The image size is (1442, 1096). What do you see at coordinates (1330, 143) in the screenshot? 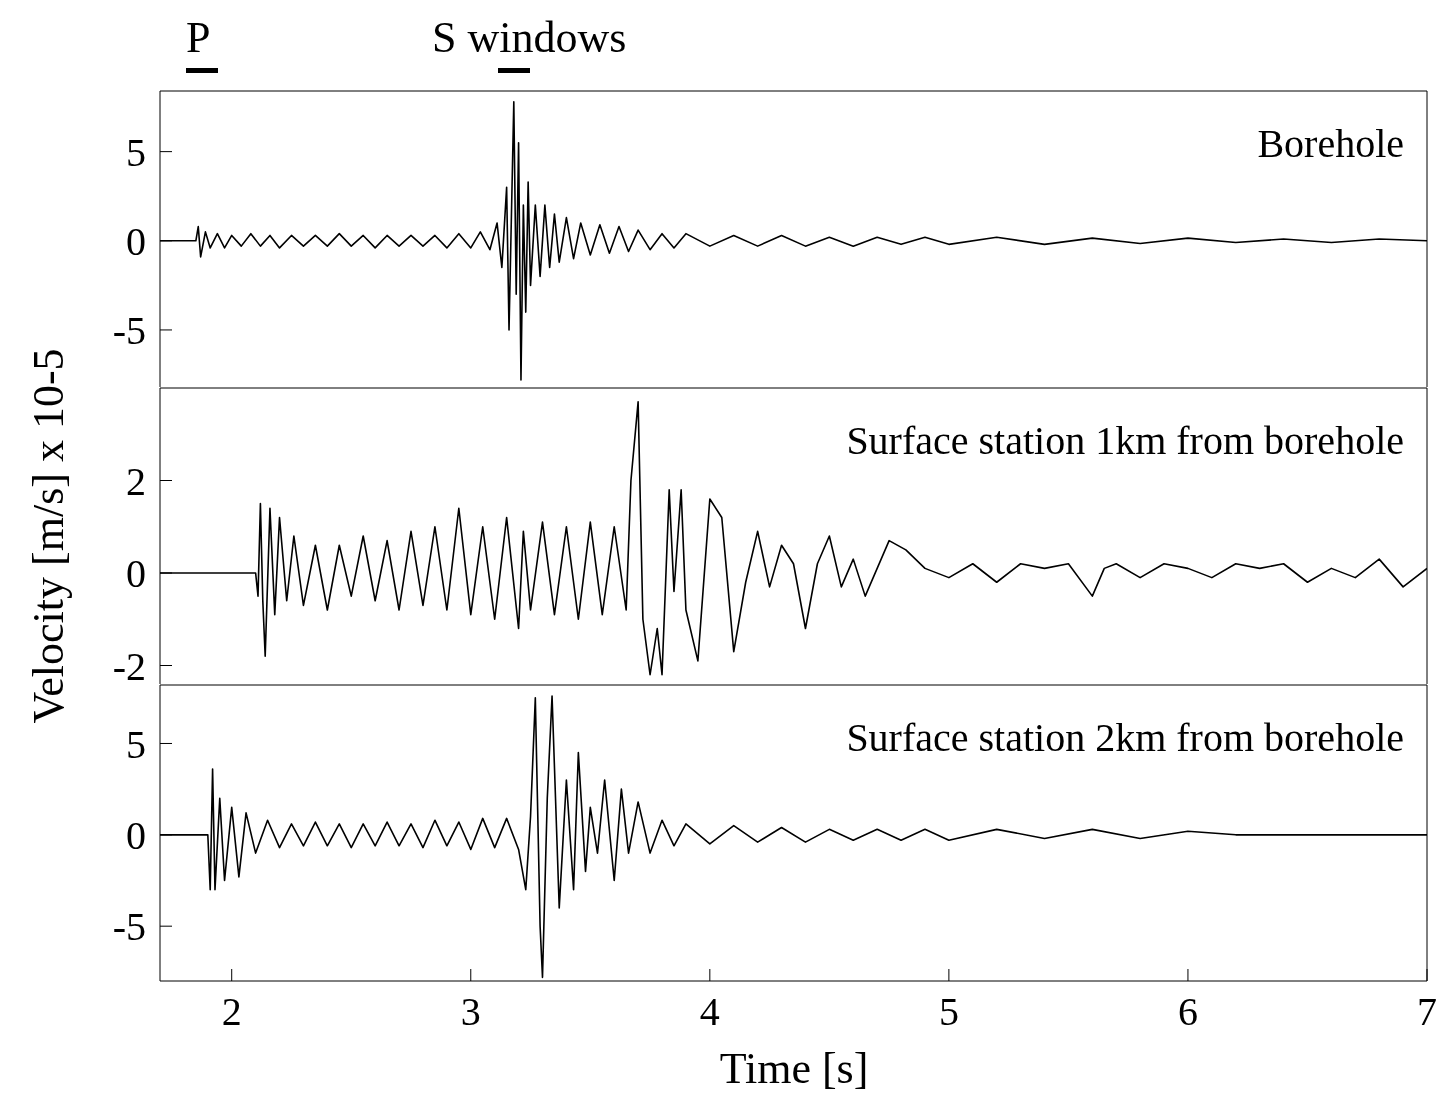
I see `text: Borehole` at bounding box center [1330, 143].